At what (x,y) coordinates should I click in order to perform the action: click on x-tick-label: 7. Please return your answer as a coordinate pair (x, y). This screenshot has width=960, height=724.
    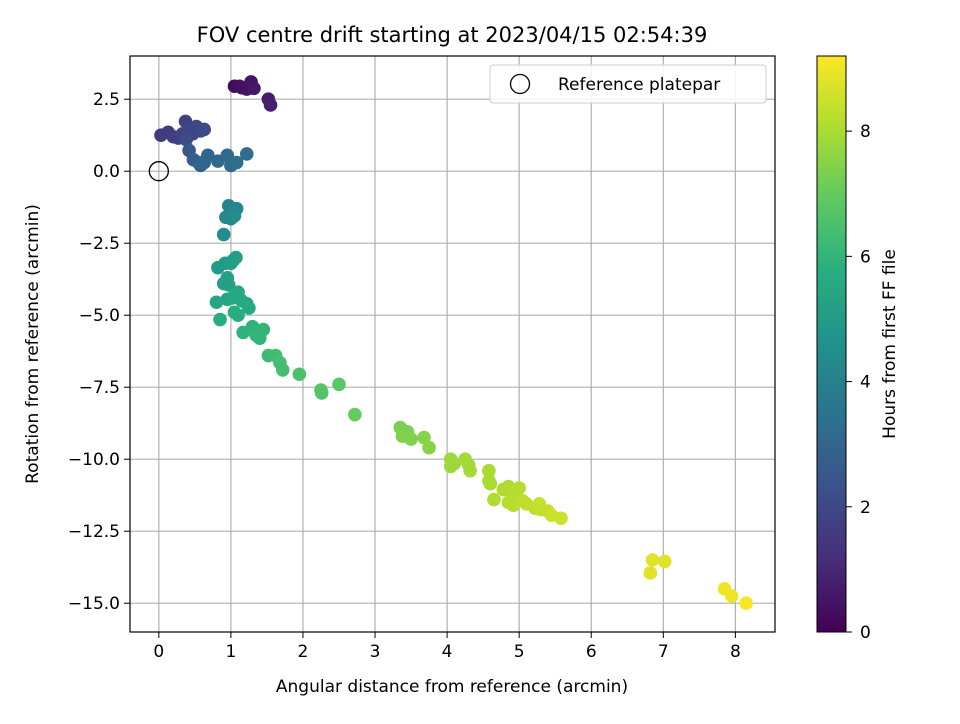
    Looking at the image, I should click on (663, 652).